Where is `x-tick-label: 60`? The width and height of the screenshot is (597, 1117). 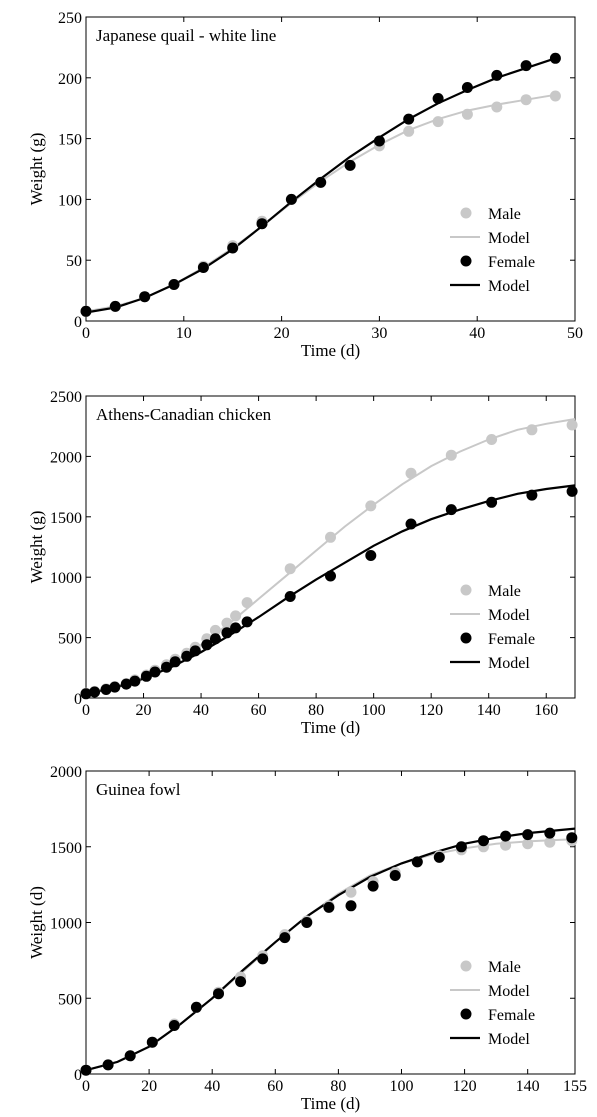 x-tick-label: 60 is located at coordinates (275, 1086).